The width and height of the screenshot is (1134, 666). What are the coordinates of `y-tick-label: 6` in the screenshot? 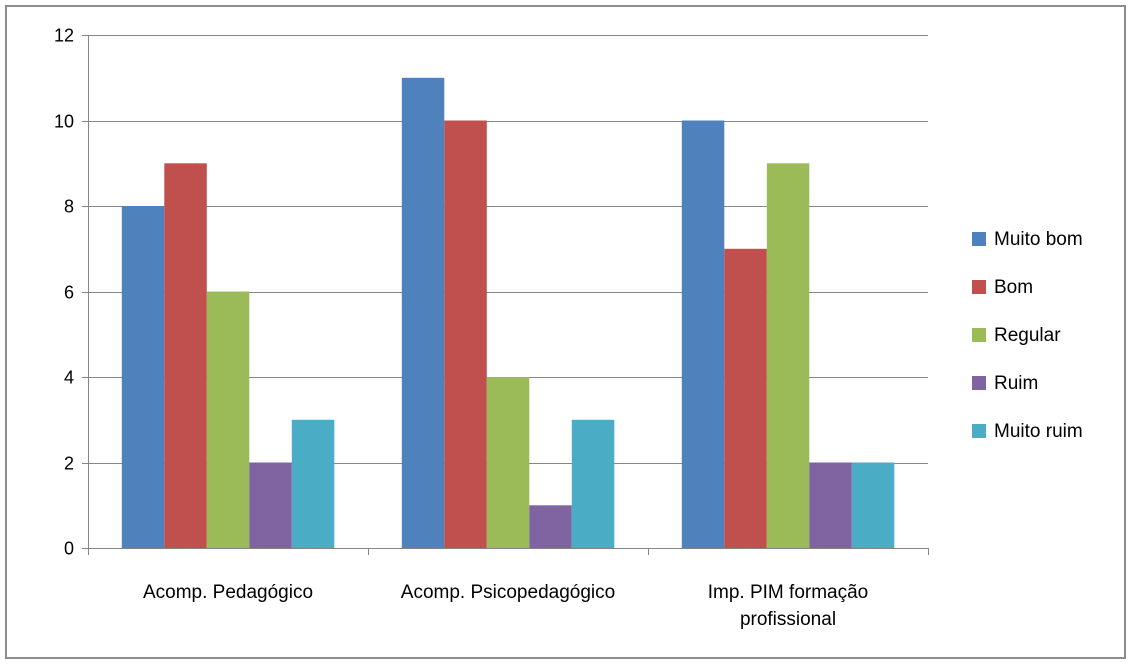 It's located at (69, 293).